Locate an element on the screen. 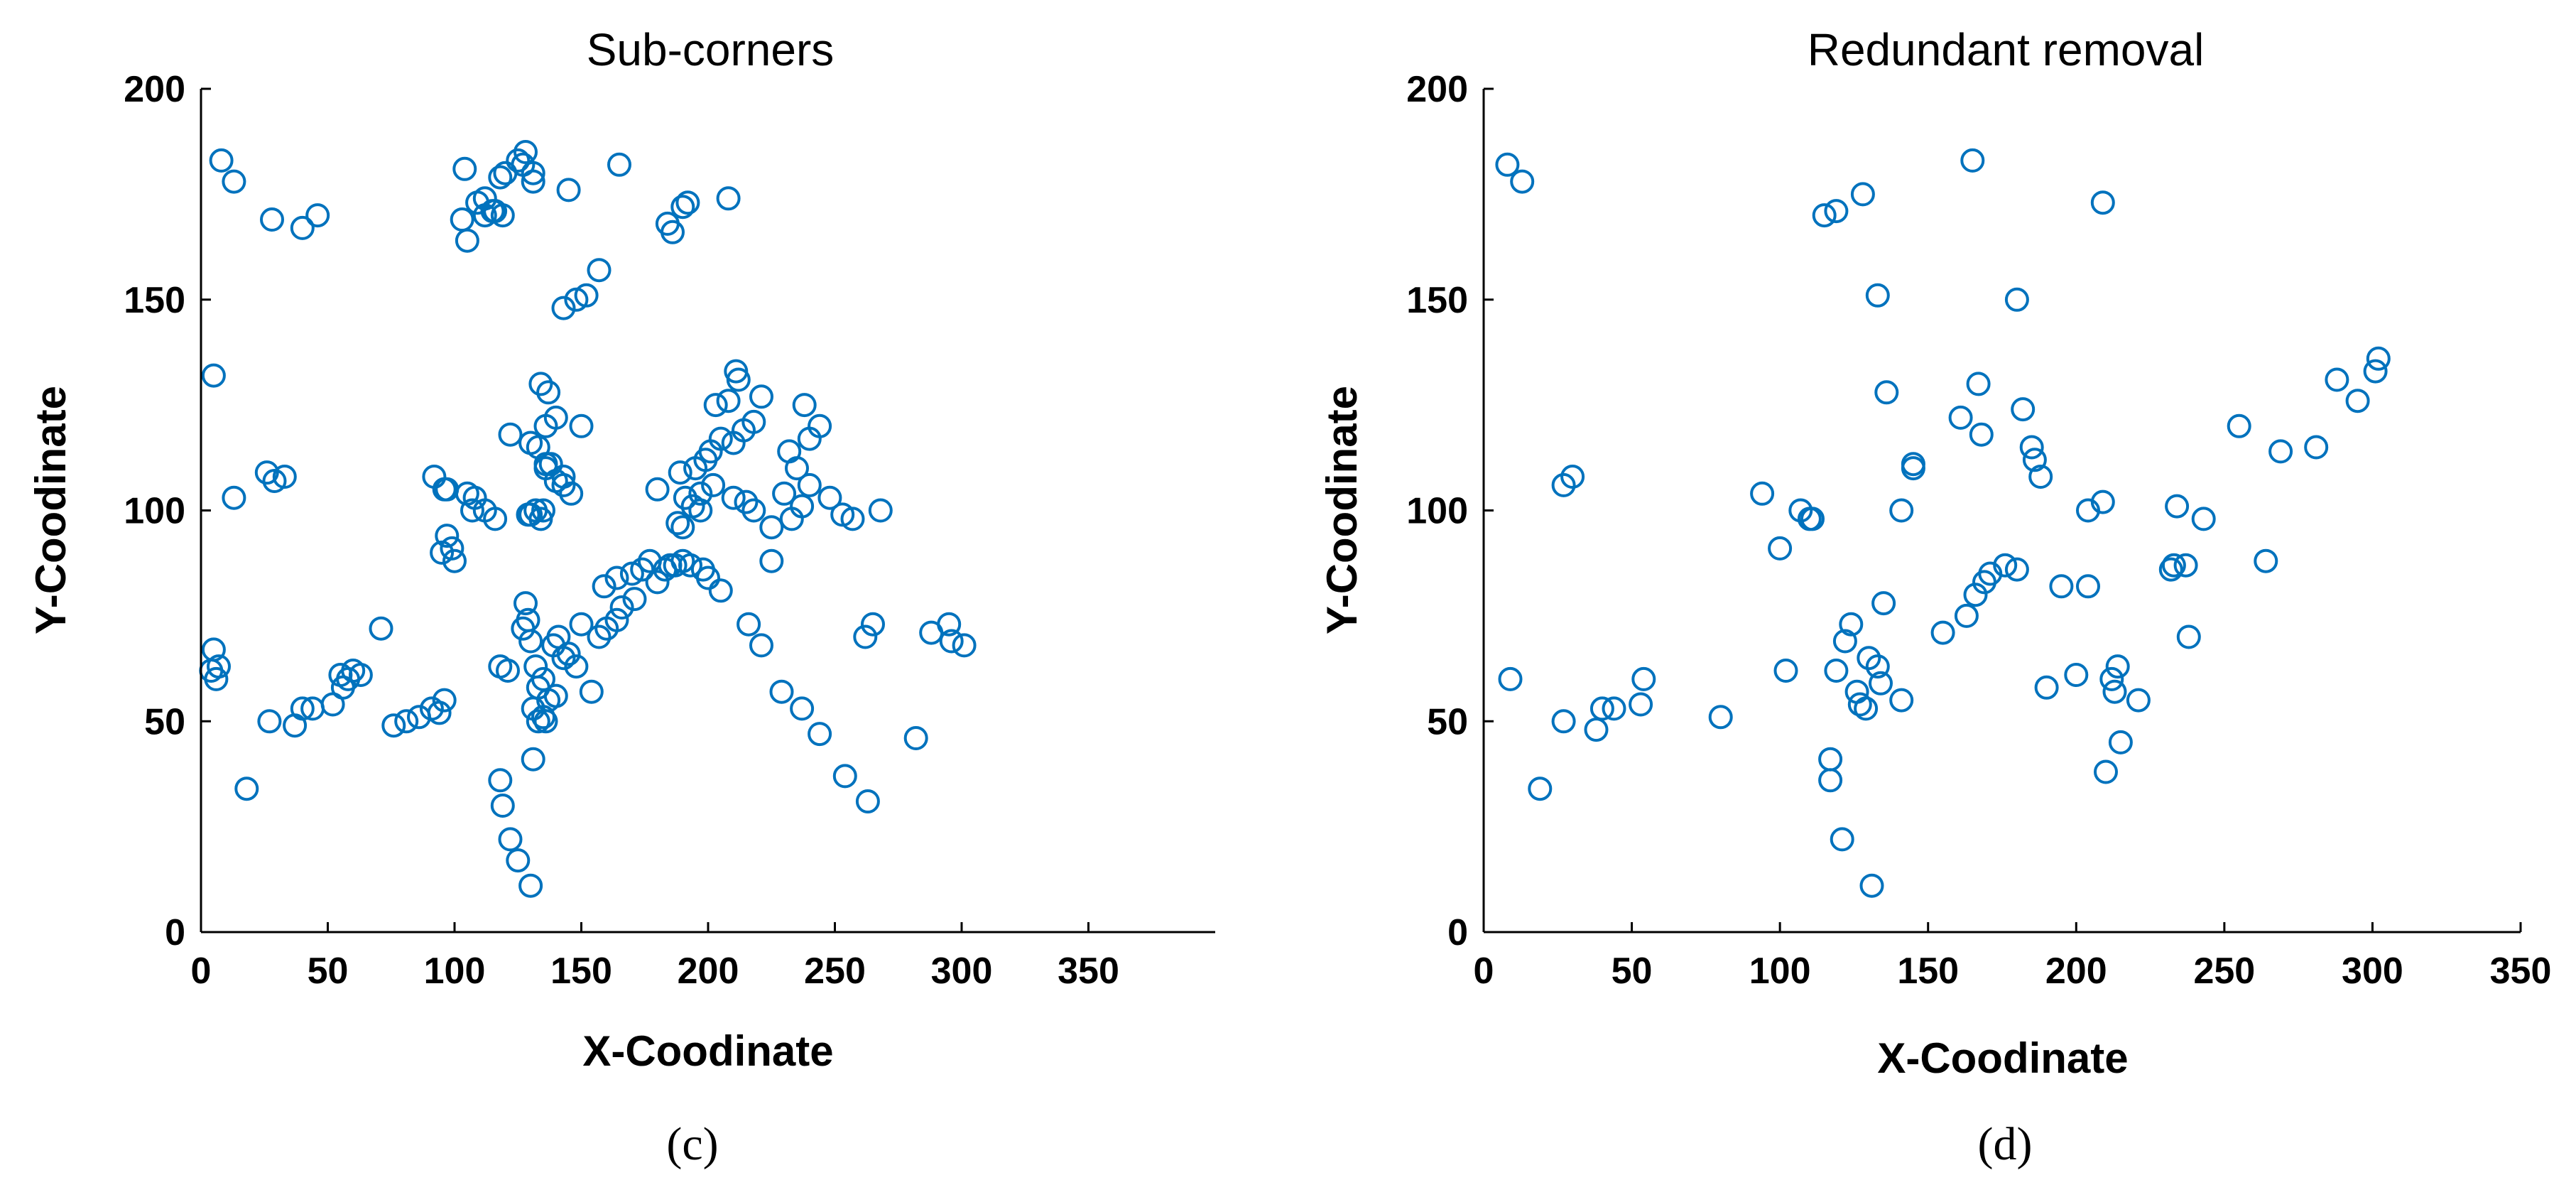  y-ticks: 0 50 100 150 200 is located at coordinates (1450, 511).